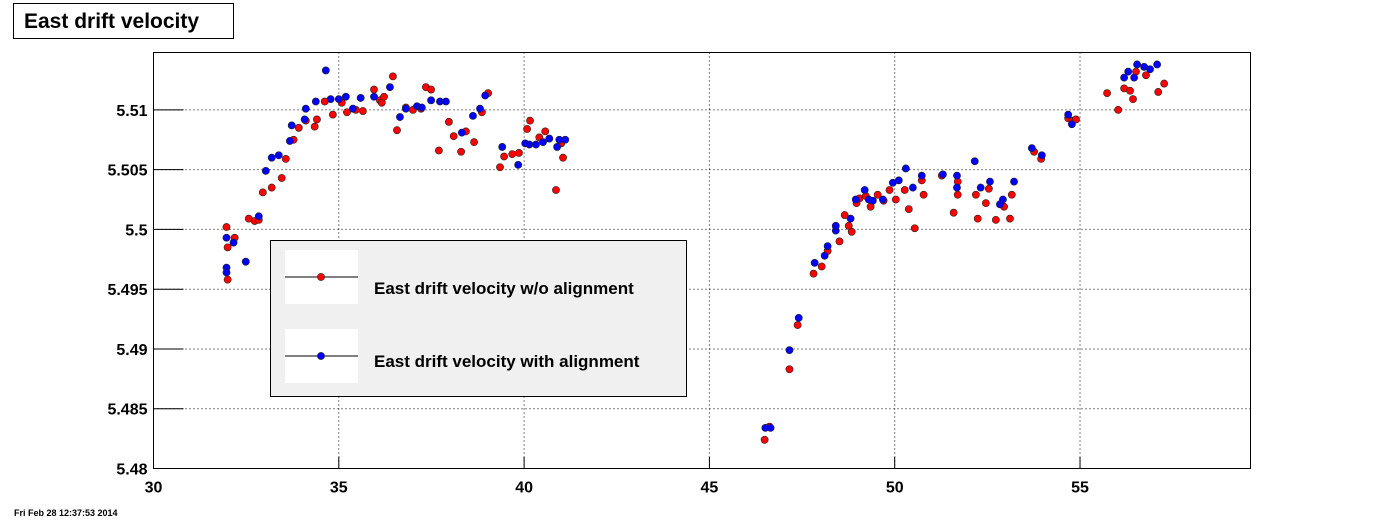  I want to click on x-tick-label: 35, so click(339, 488).